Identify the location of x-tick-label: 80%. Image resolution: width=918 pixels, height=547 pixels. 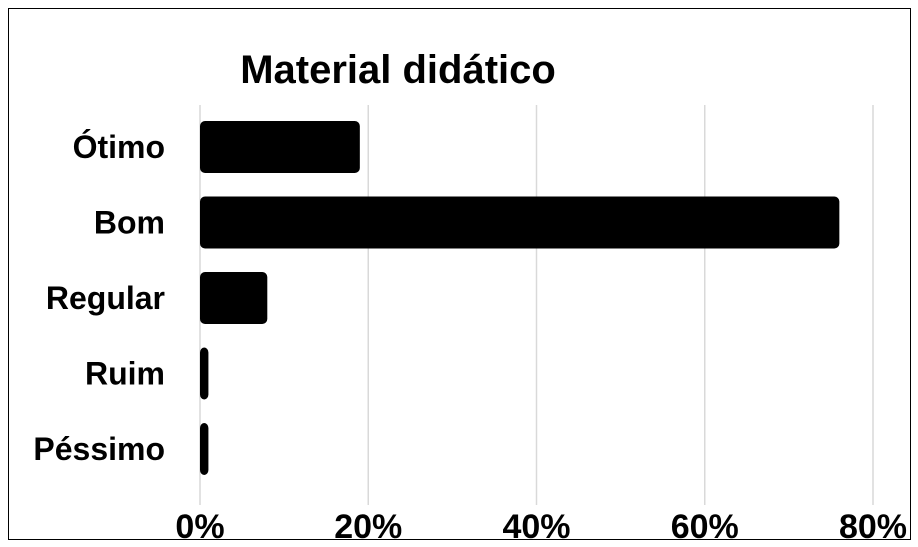
(873, 527).